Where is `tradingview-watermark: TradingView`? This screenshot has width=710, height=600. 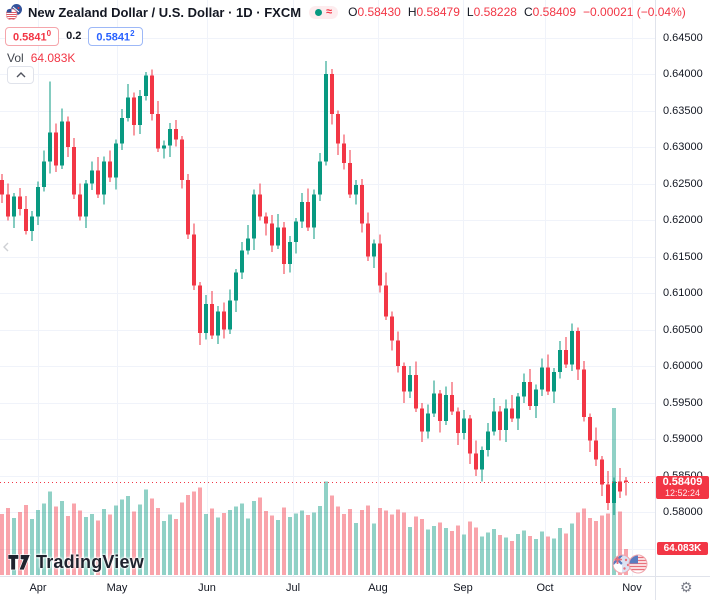 tradingview-watermark: TradingView is located at coordinates (76, 562).